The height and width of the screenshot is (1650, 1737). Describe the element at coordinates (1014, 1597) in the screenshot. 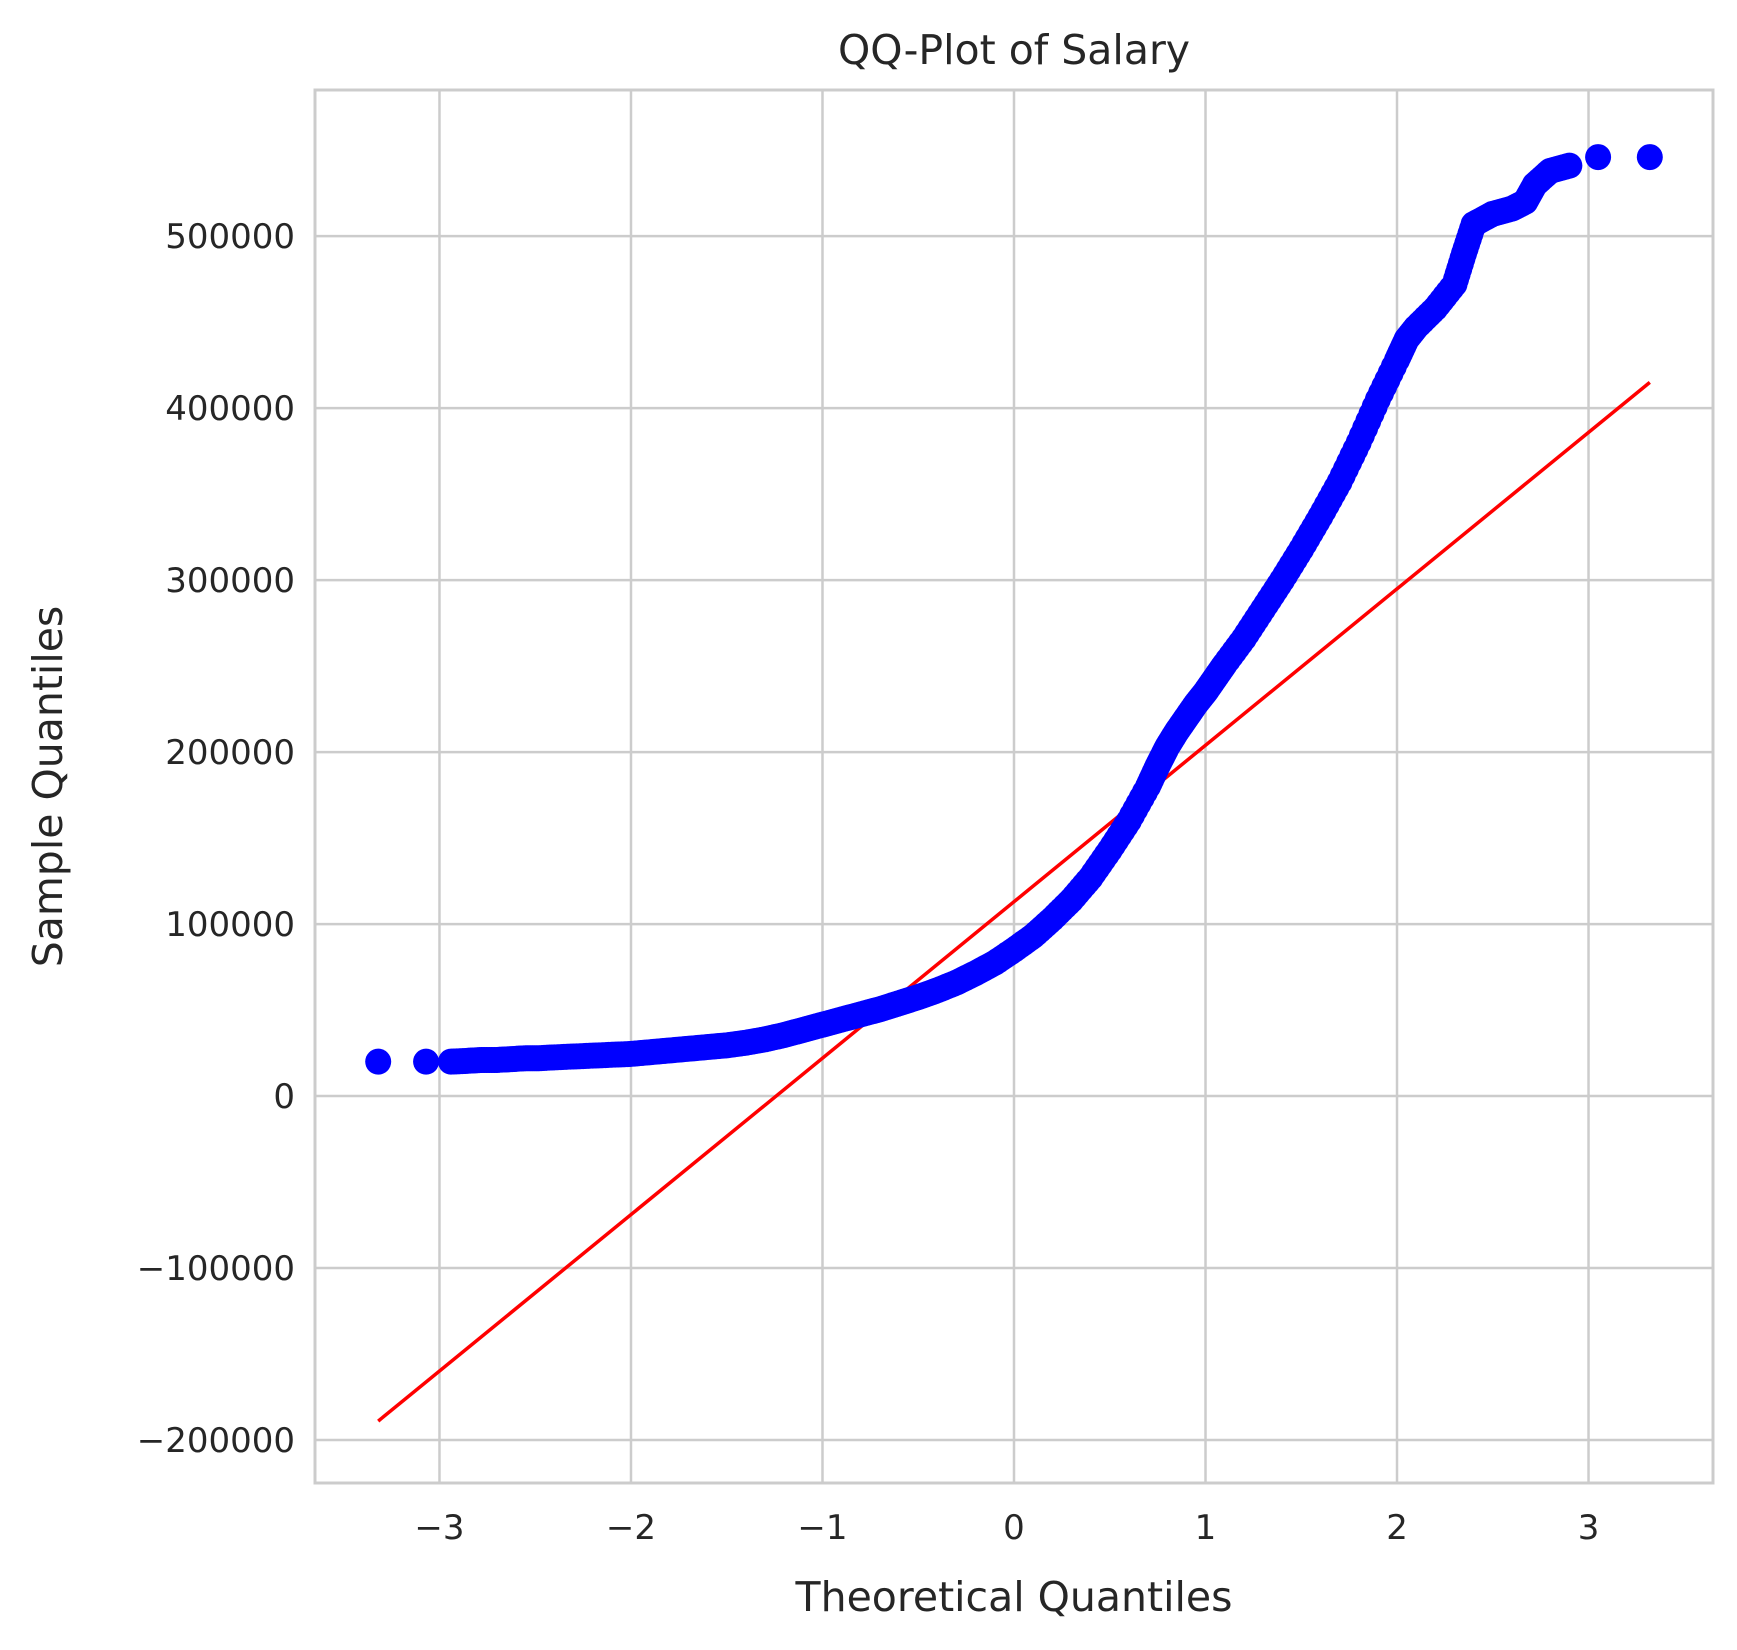

I see `x-axis-label: Theoretical Quantiles` at that location.